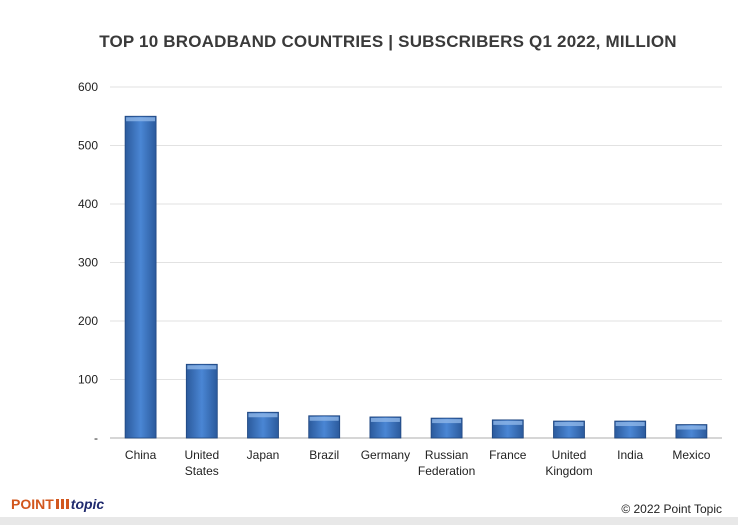  I want to click on y-tick-label: 100, so click(88, 380).